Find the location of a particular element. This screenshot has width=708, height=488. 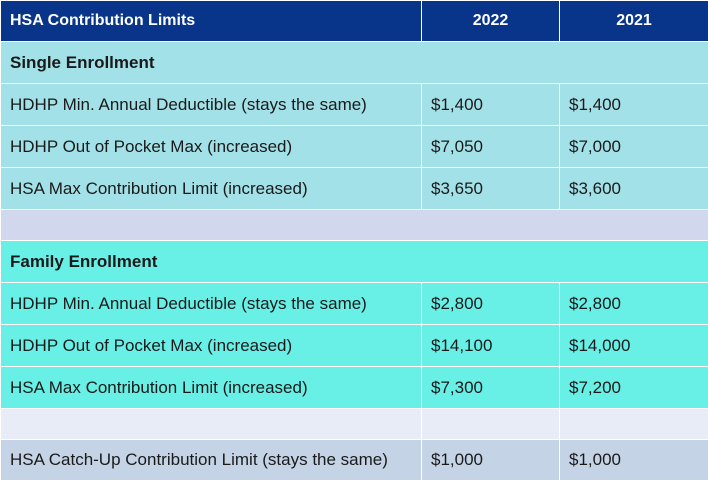

value-2021: $14,000 is located at coordinates (633, 345).